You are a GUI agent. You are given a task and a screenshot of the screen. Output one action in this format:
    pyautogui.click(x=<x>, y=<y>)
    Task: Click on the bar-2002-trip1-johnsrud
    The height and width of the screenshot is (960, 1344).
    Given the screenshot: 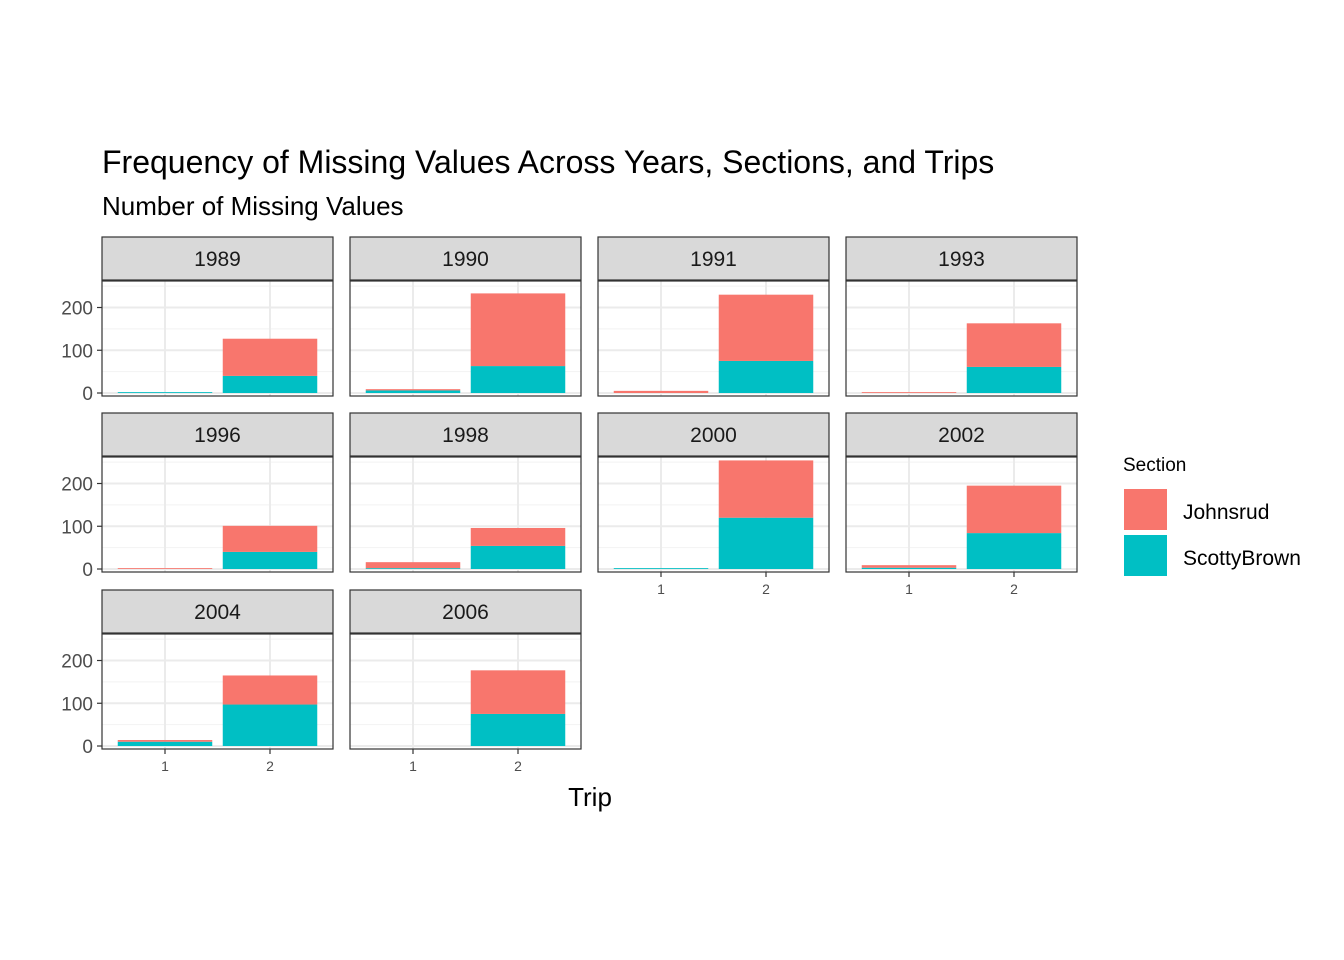 What is the action you would take?
    pyautogui.click(x=909, y=566)
    